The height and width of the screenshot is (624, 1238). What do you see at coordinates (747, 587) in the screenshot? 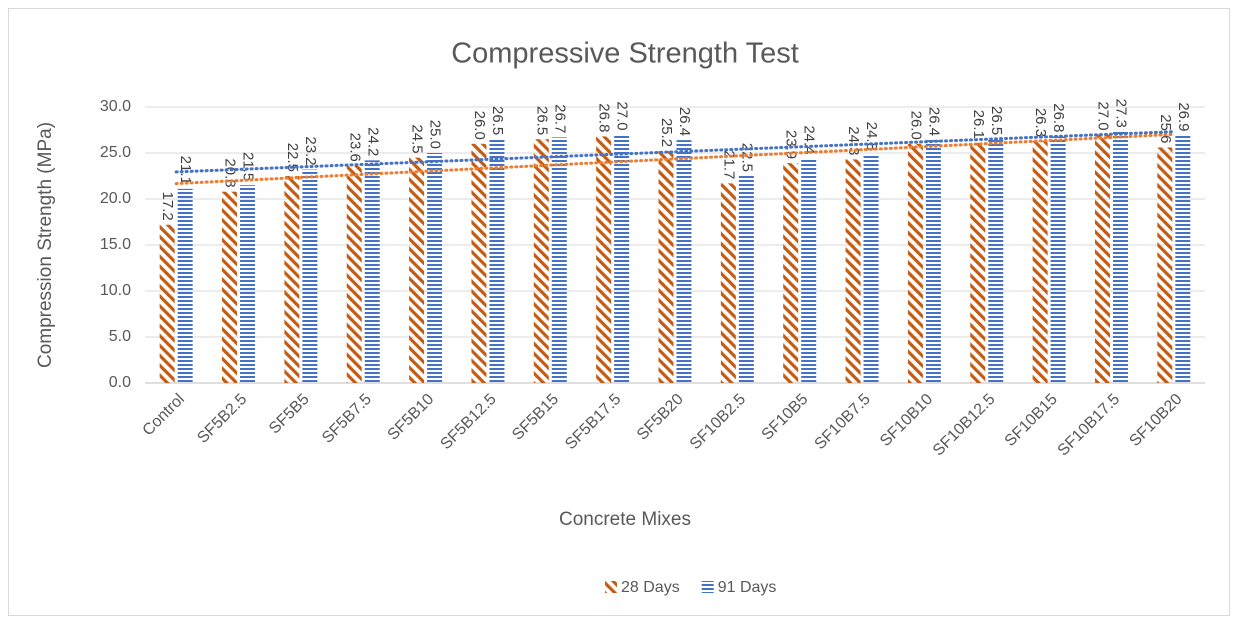
I see `legend-label: 91 Days` at bounding box center [747, 587].